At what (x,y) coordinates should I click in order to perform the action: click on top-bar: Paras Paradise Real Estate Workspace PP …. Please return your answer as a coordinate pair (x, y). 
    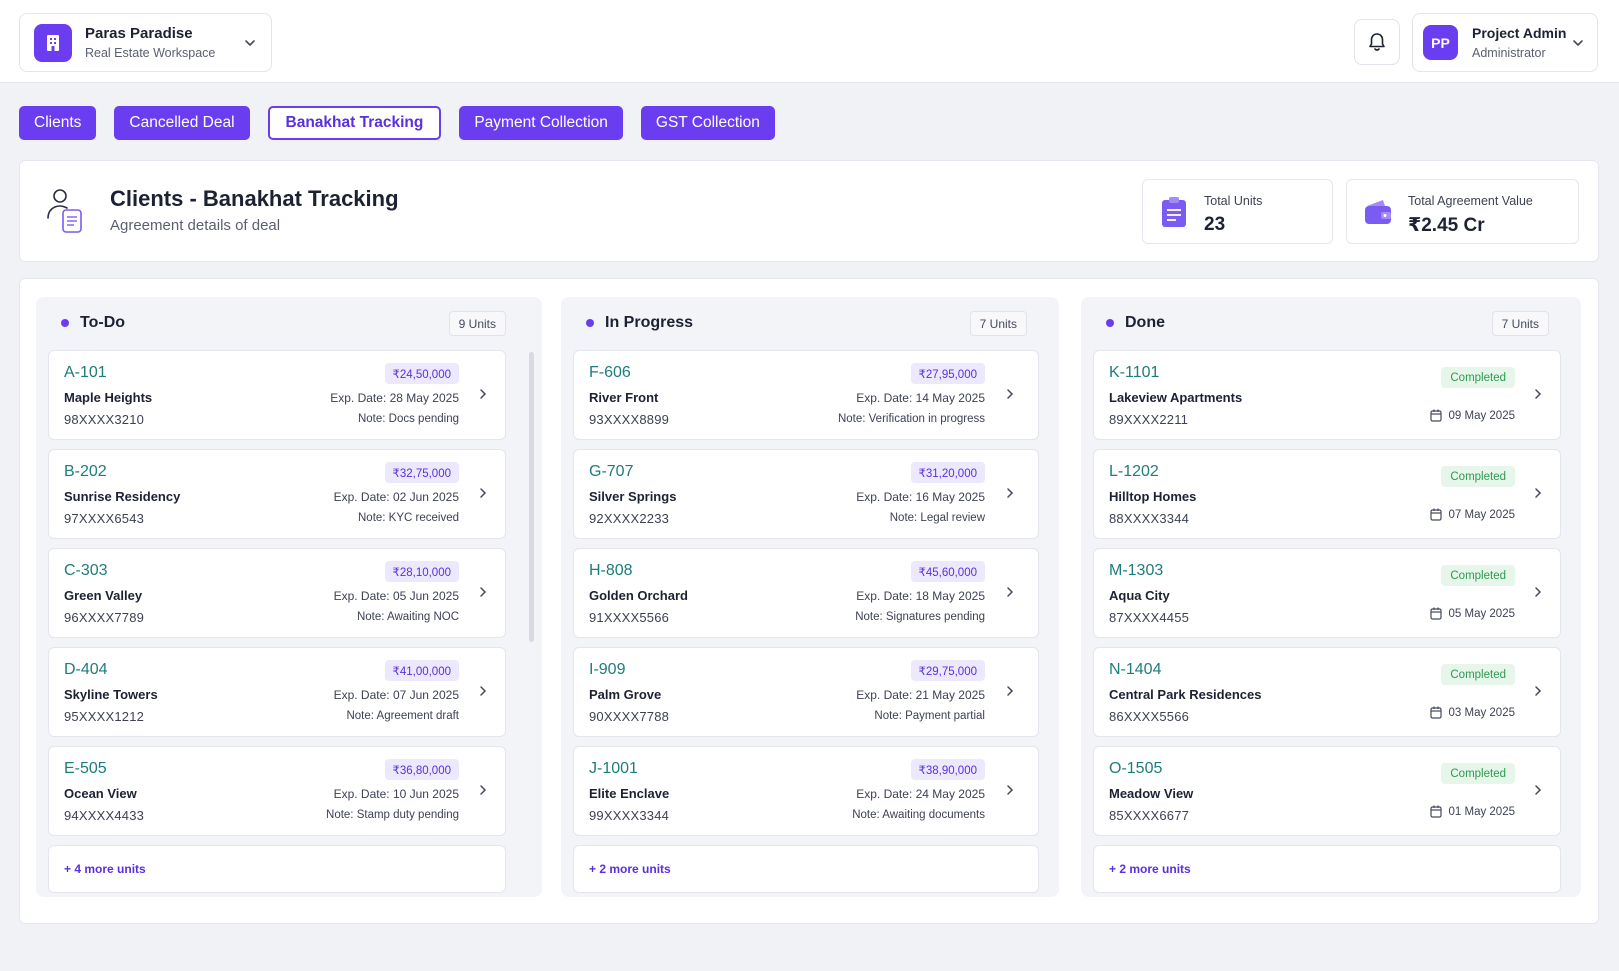
    Looking at the image, I should click on (809, 41).